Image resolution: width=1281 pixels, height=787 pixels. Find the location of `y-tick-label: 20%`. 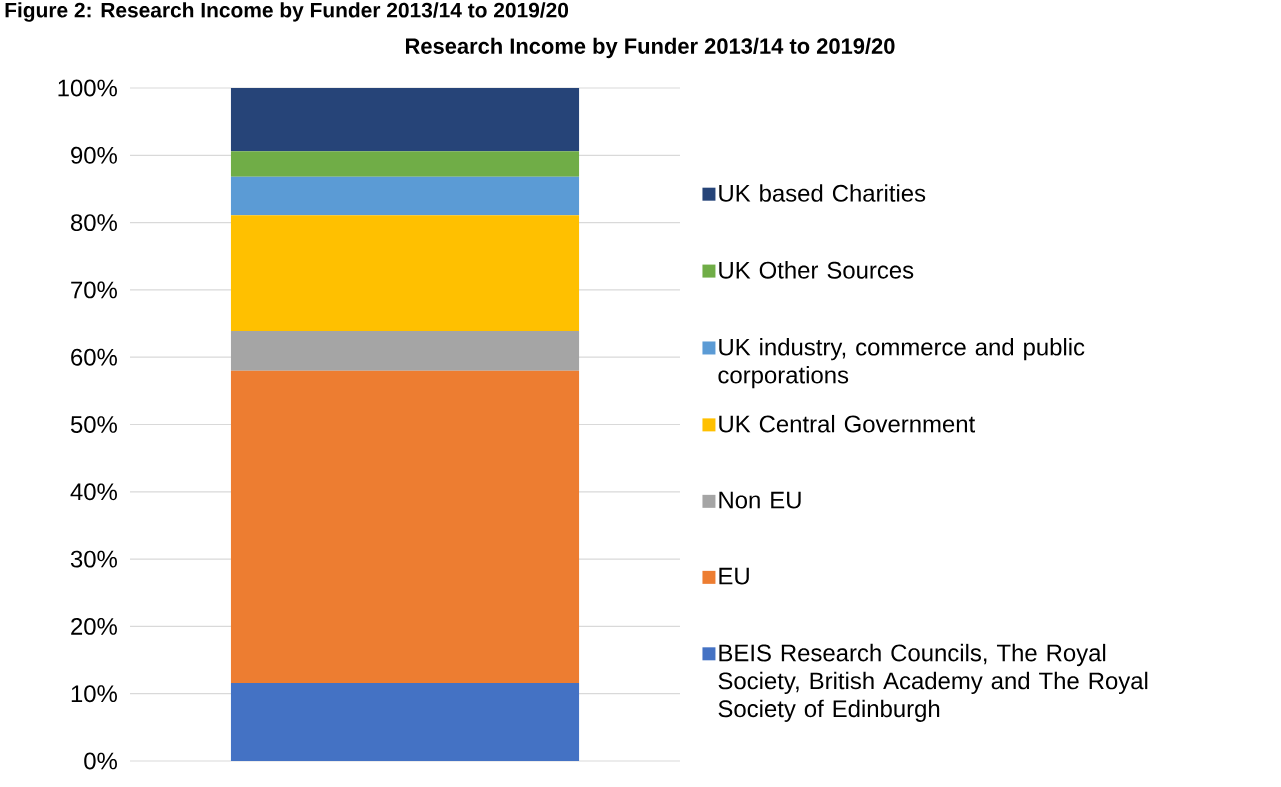

y-tick-label: 20% is located at coordinates (94, 626).